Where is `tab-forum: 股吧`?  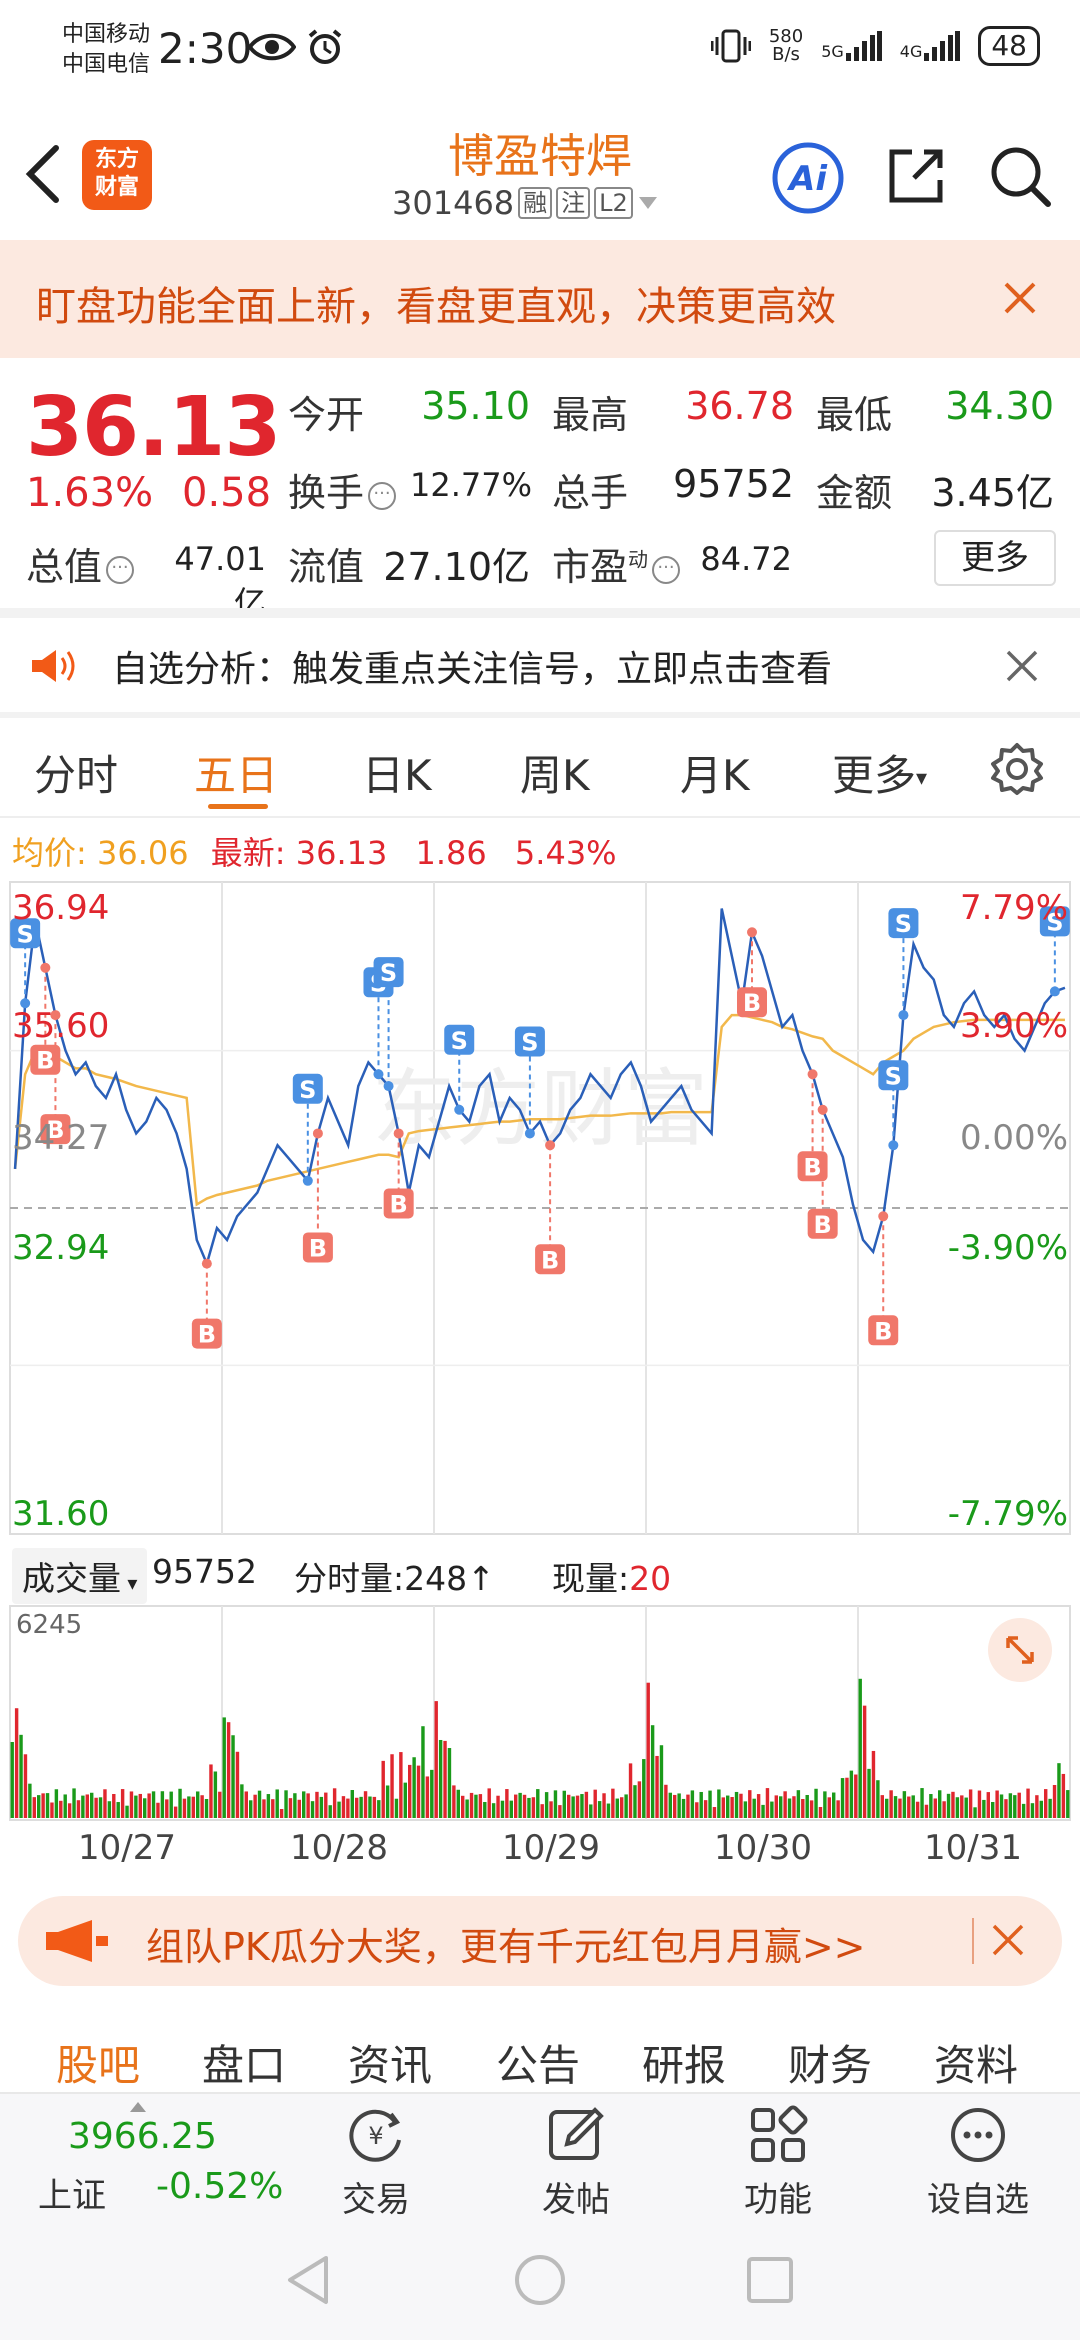 tab-forum: 股吧 is located at coordinates (98, 2065).